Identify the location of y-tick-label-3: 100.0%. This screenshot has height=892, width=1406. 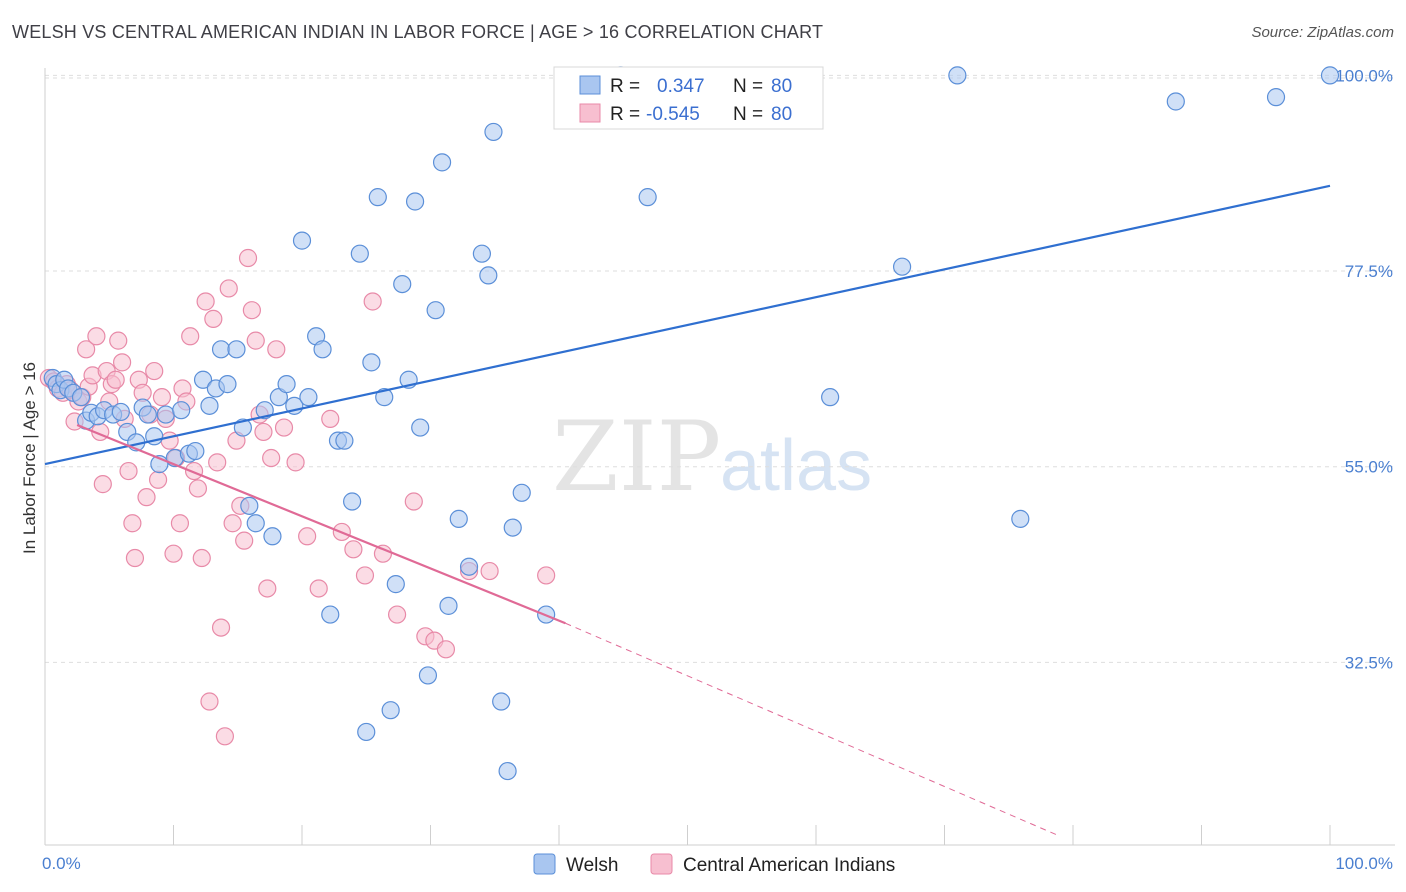
(1364, 75).